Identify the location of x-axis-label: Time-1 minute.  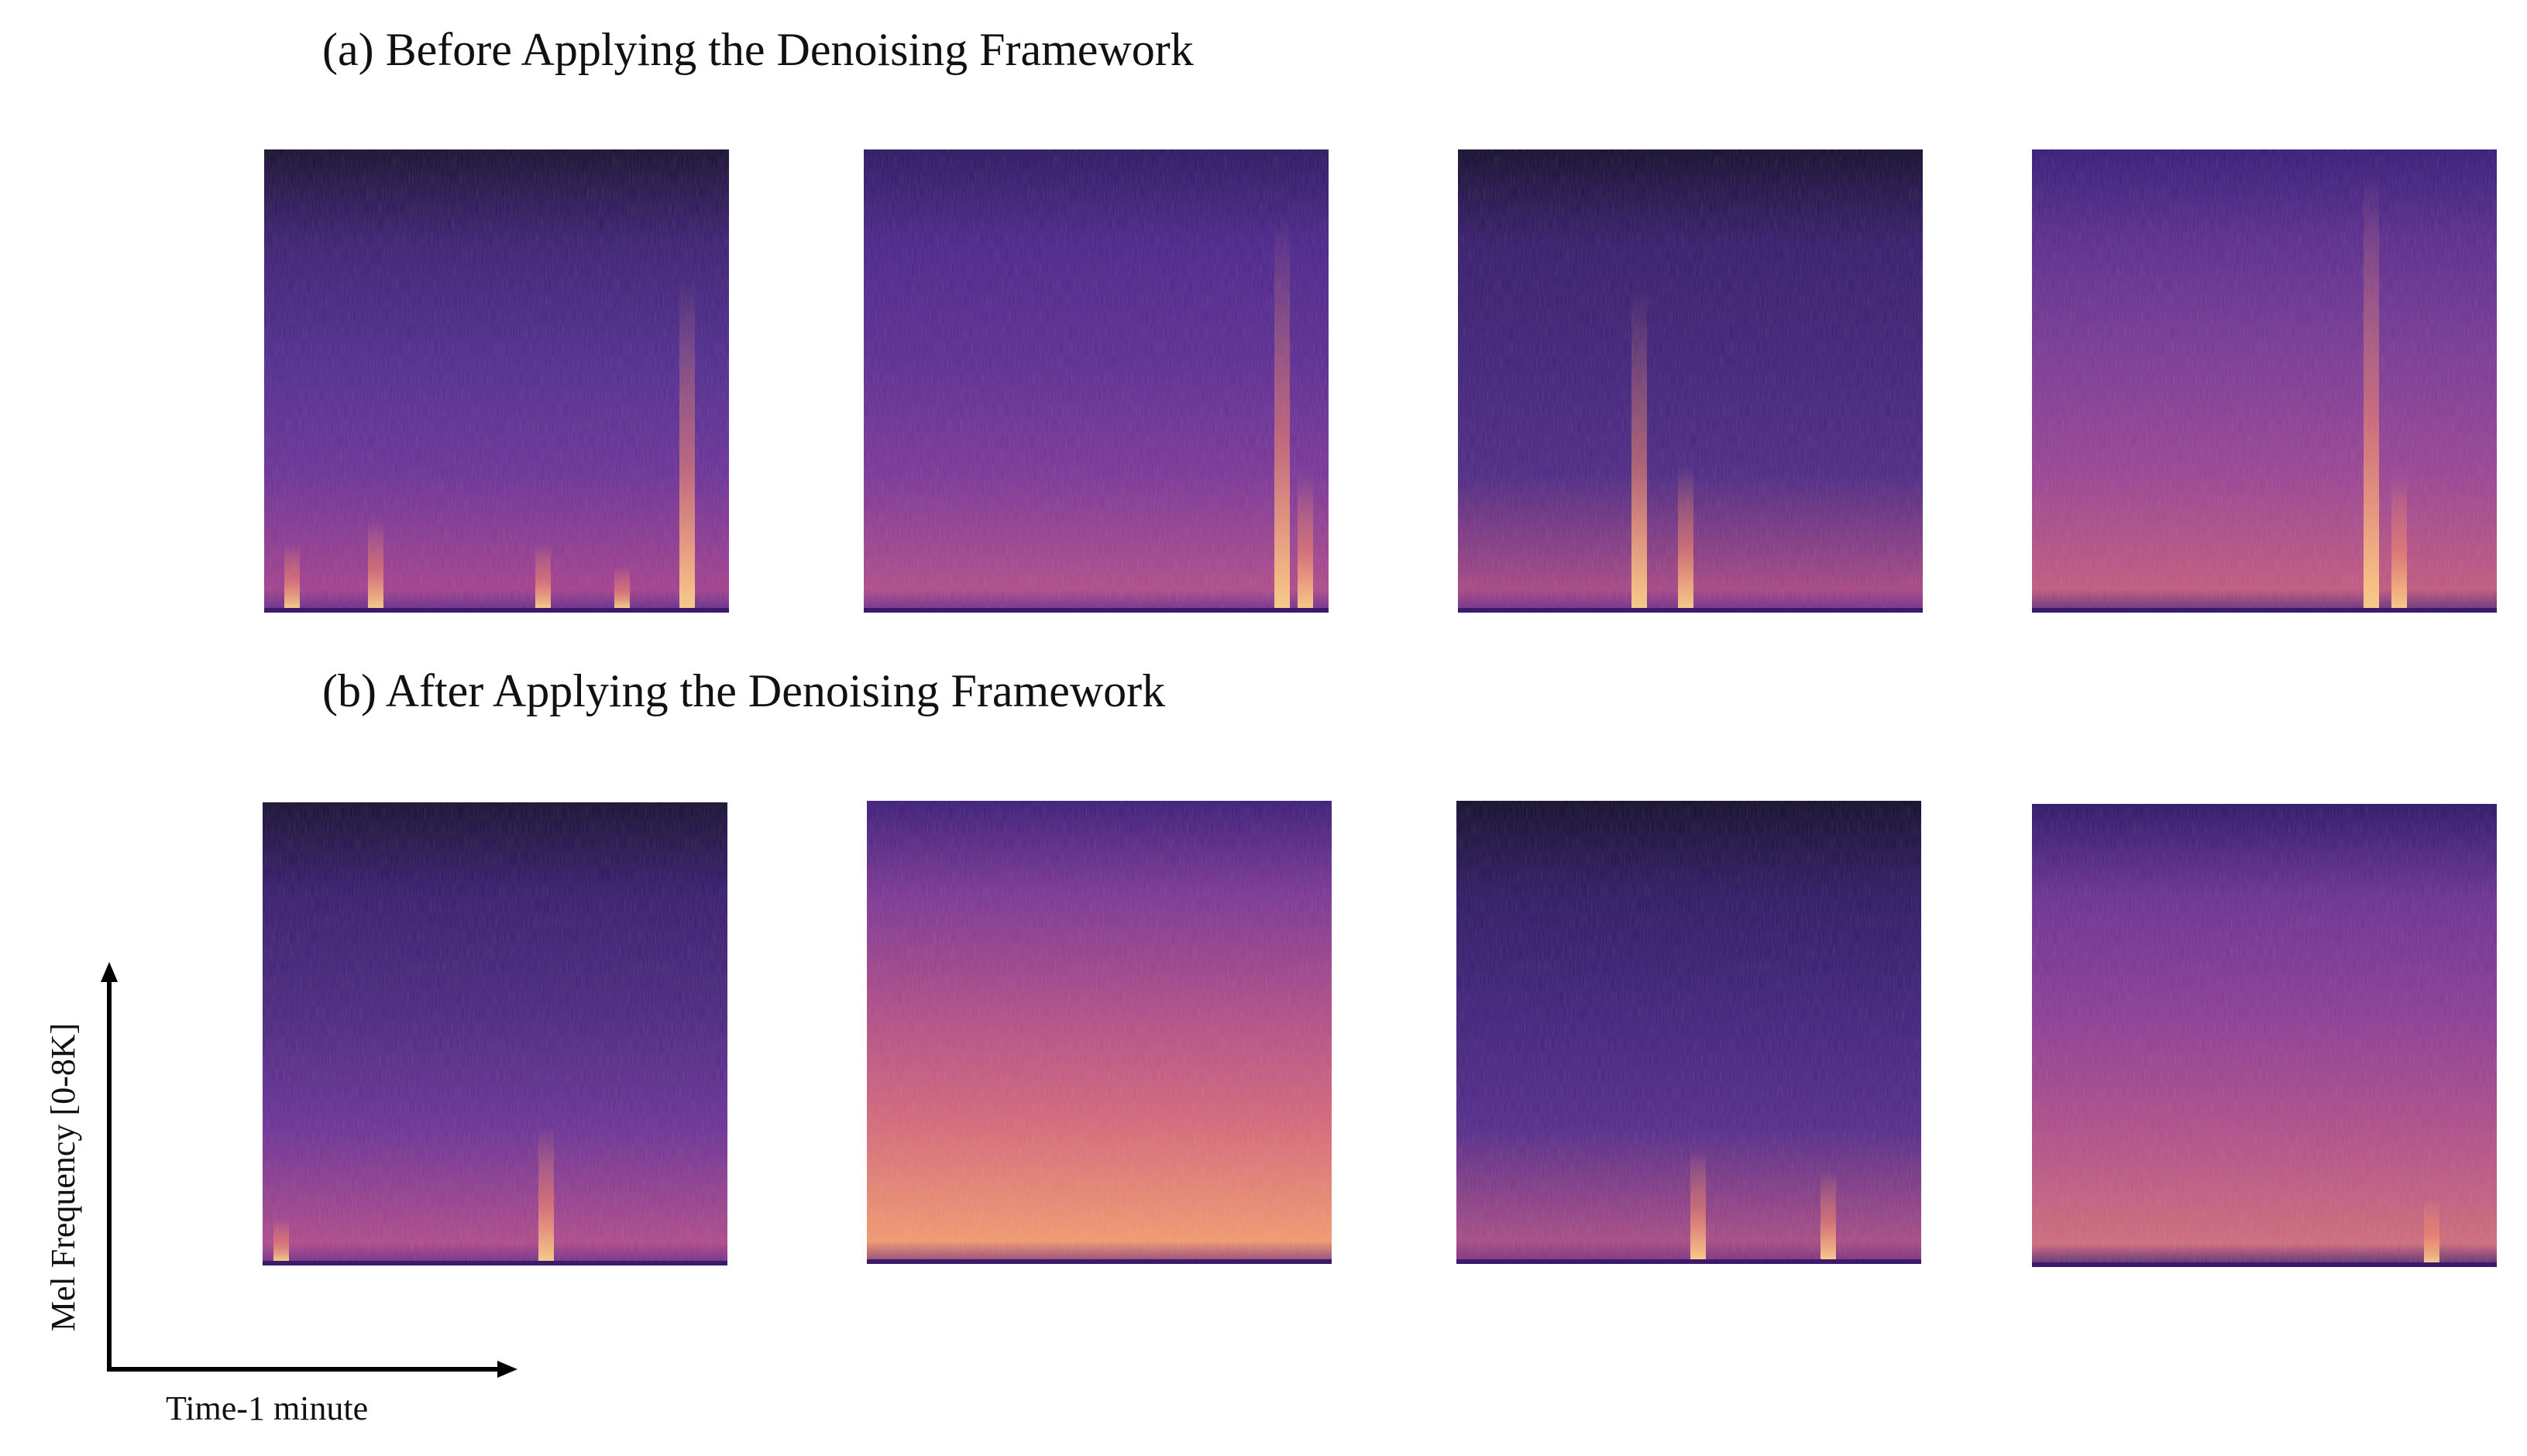
(267, 1408).